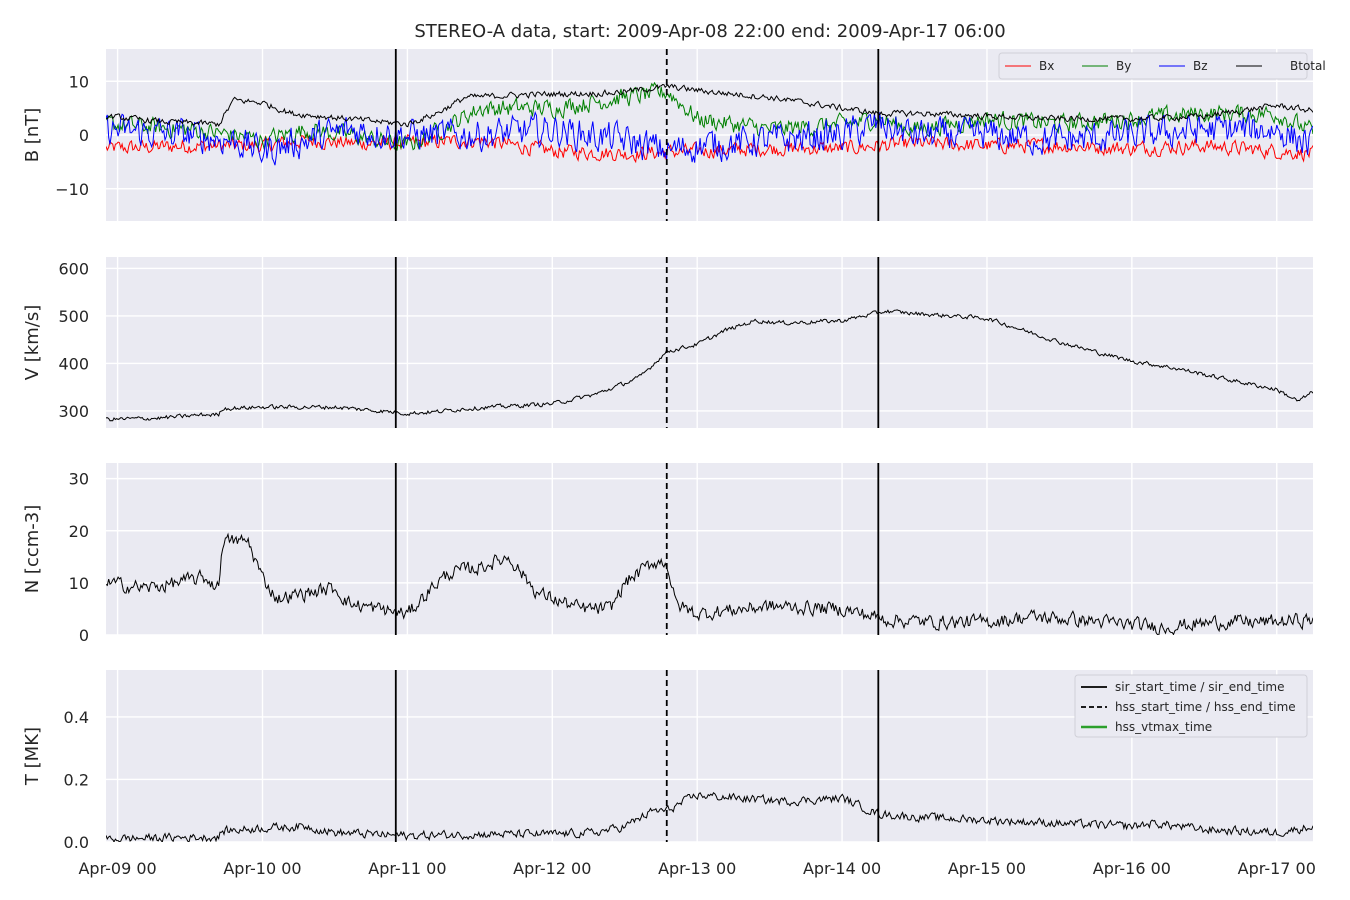 Image resolution: width=1350 pixels, height=900 pixels. I want to click on legend-label: hss_start_time / hss_end_time, so click(1205, 707).